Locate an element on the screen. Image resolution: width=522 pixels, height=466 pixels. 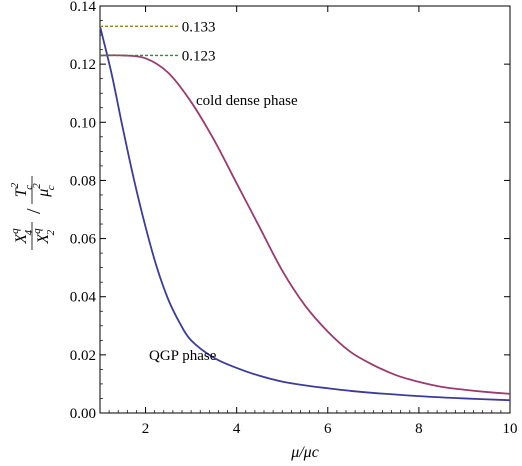
reference-line-label: 0.133 is located at coordinates (199, 27).